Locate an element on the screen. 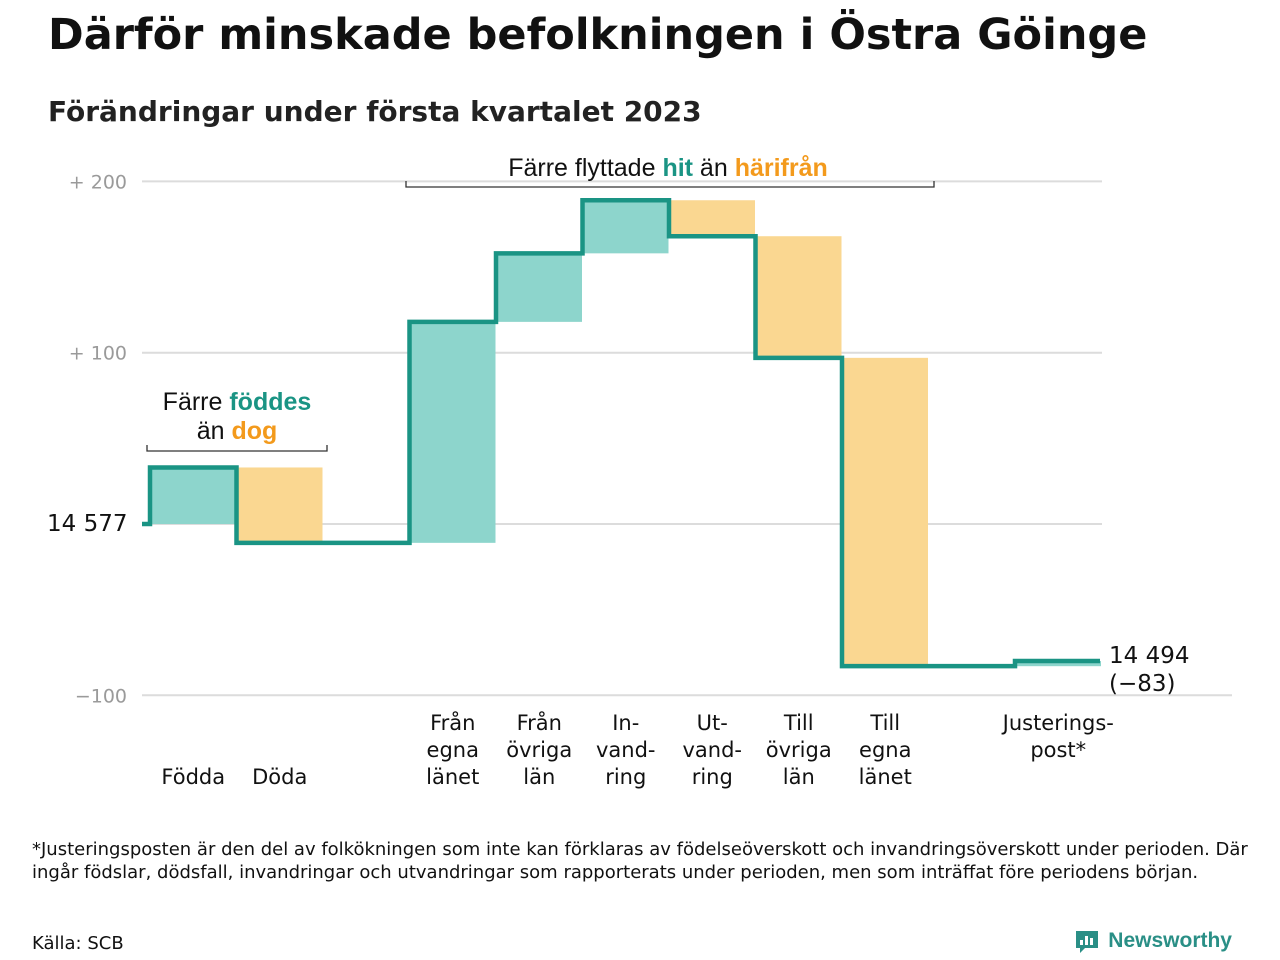 This screenshot has height=960, width=1280. source-label: Källa: SCB is located at coordinates (78, 943).